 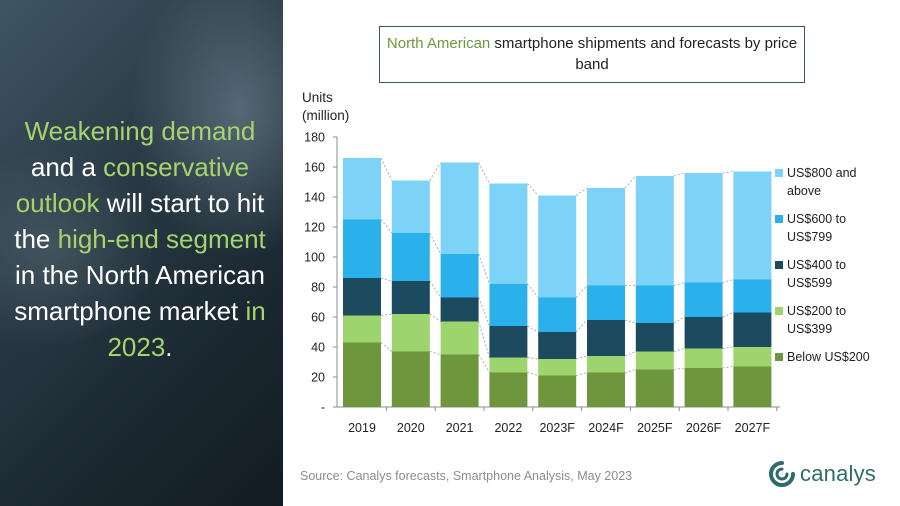 What do you see at coordinates (809, 283) in the screenshot?
I see `legend-label: US$599` at bounding box center [809, 283].